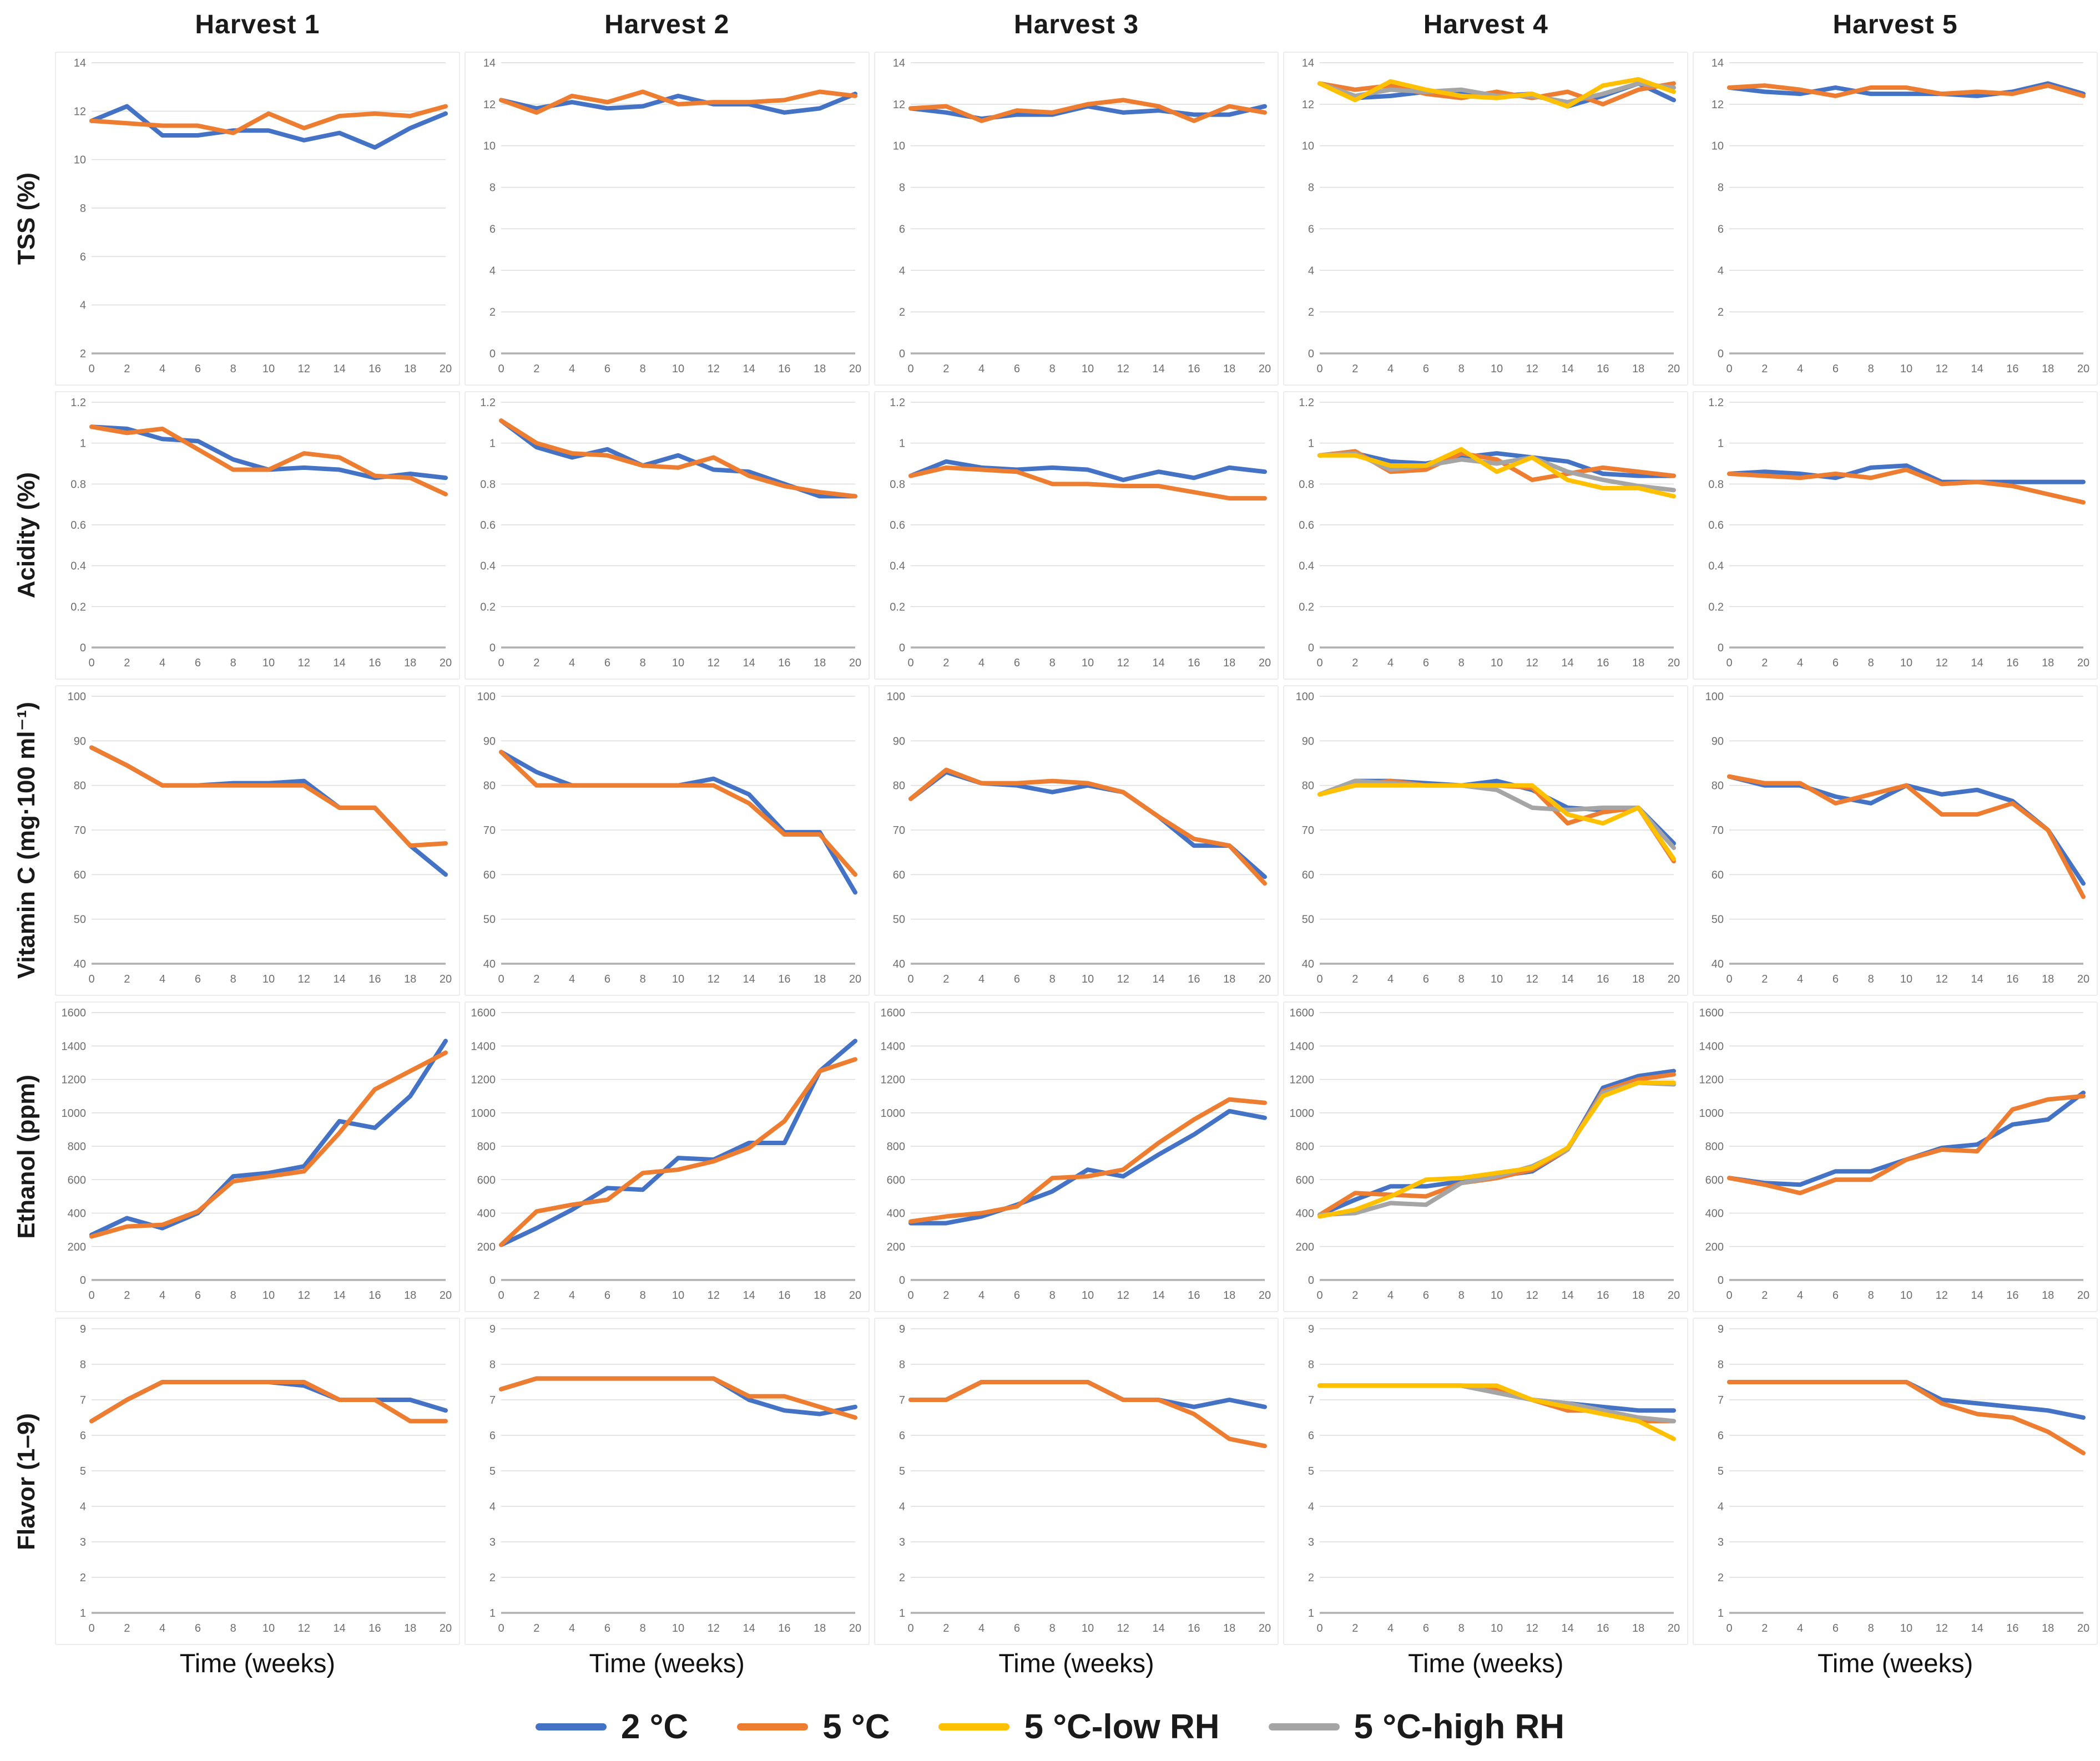  Describe the element at coordinates (1491, 216) in the screenshot. I see `line-chart-tss-harvest-4: 0 2 4 6 8 10 12 14 0 2 4 6 8 10 12 14 16 18 20` at that location.